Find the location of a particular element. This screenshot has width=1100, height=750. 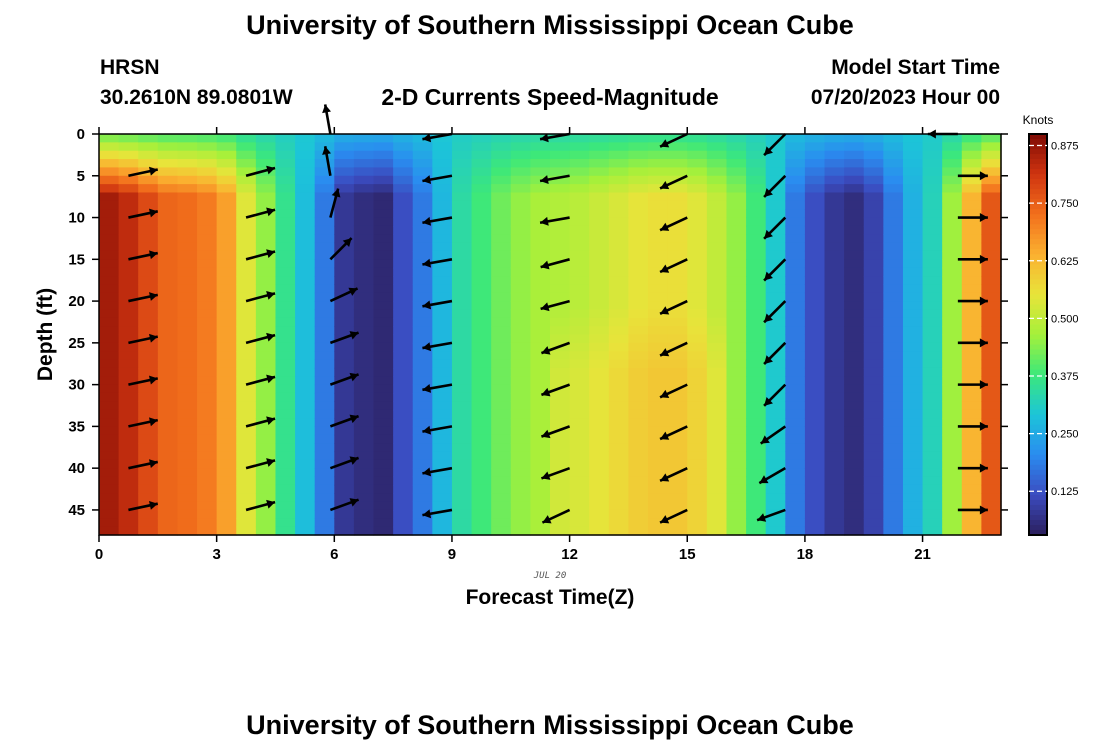

x-tick-label: 18 is located at coordinates (805, 554).